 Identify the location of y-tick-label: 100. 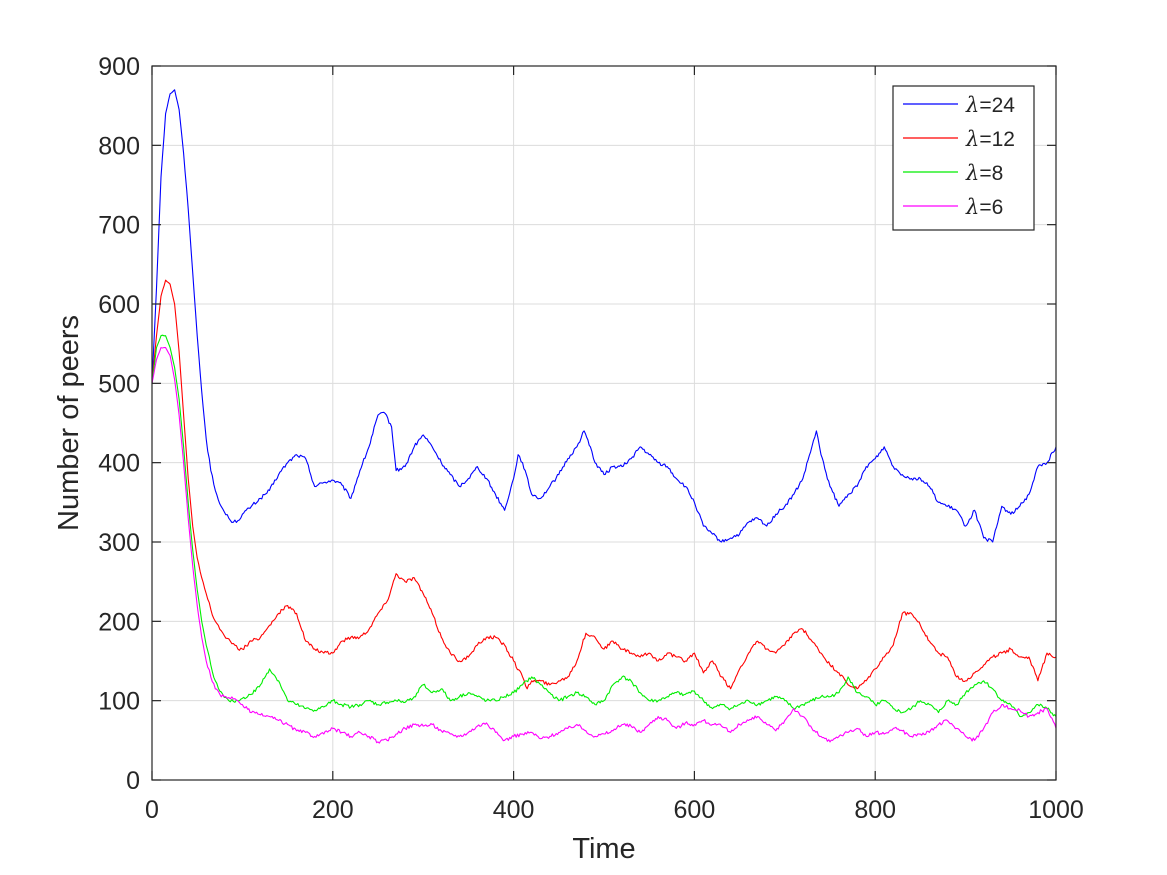
(119, 702).